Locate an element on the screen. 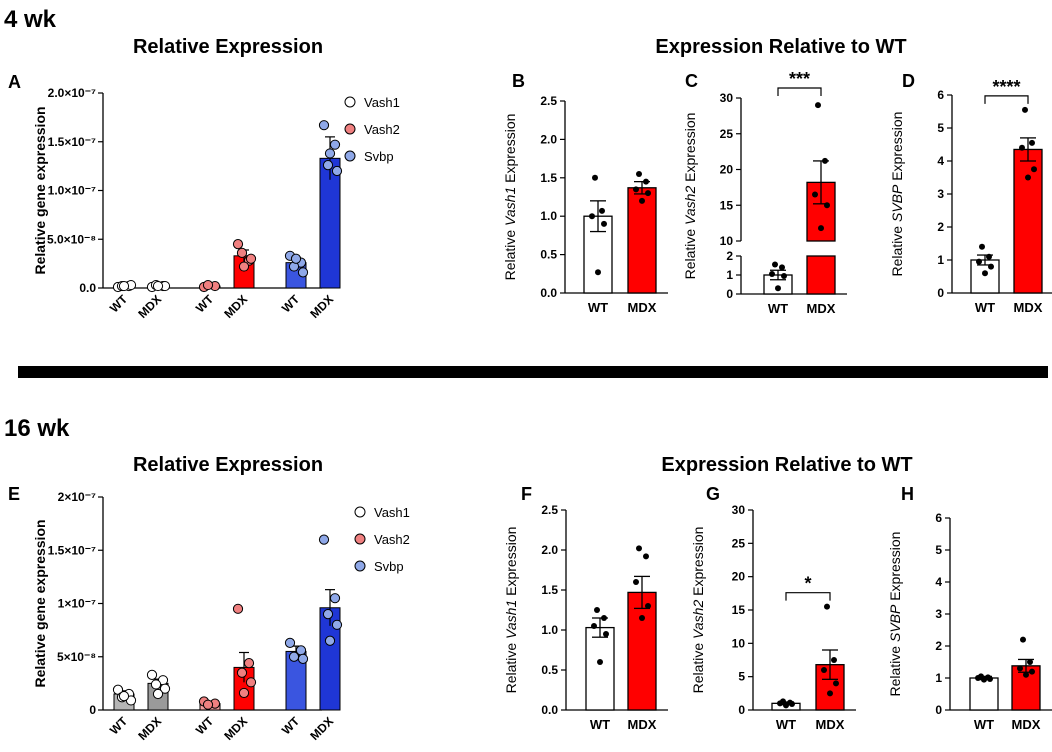  legend-entry-E: Vash1 is located at coordinates (392, 512).